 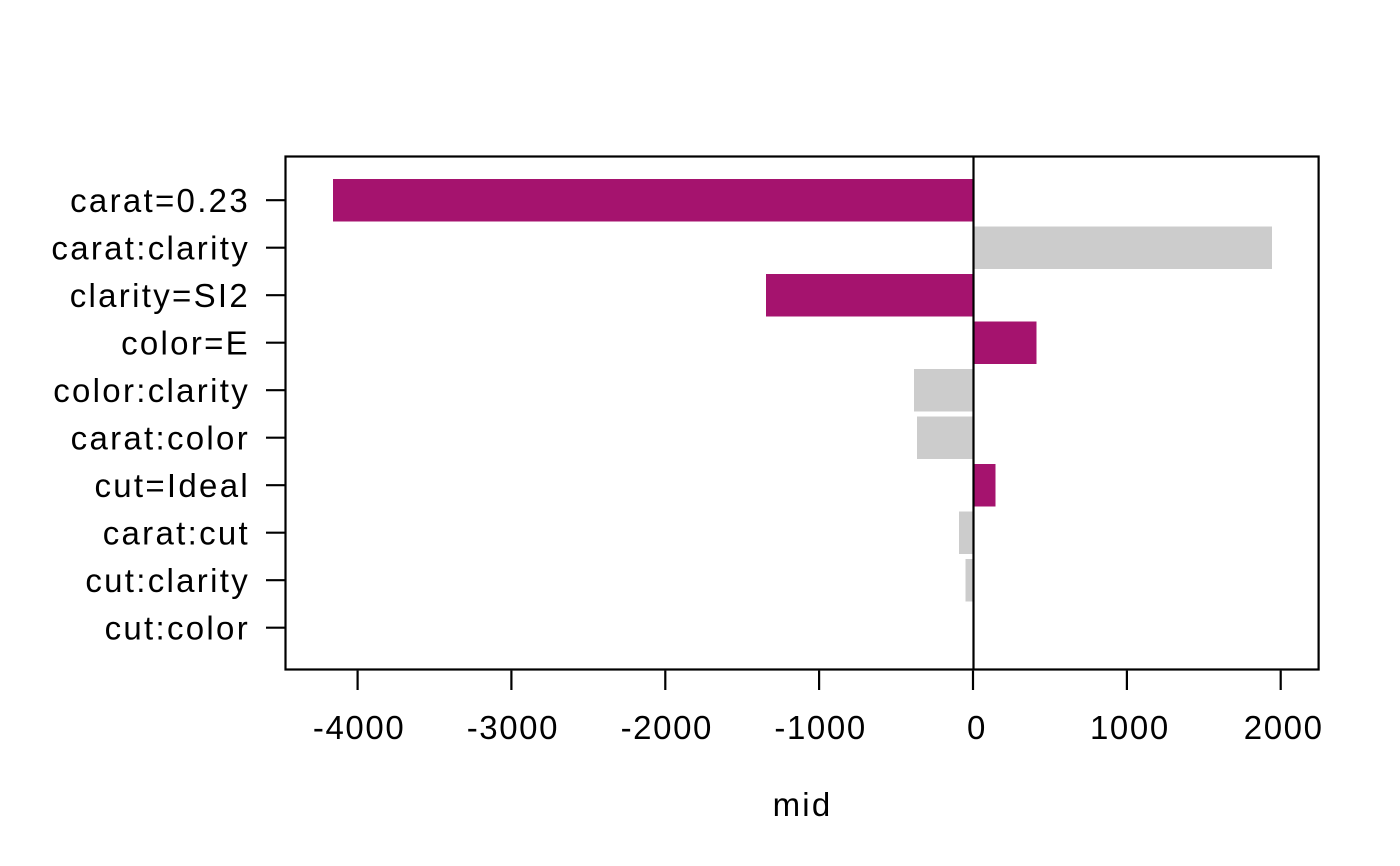 I want to click on svg-text: 0, so click(x=977, y=727).